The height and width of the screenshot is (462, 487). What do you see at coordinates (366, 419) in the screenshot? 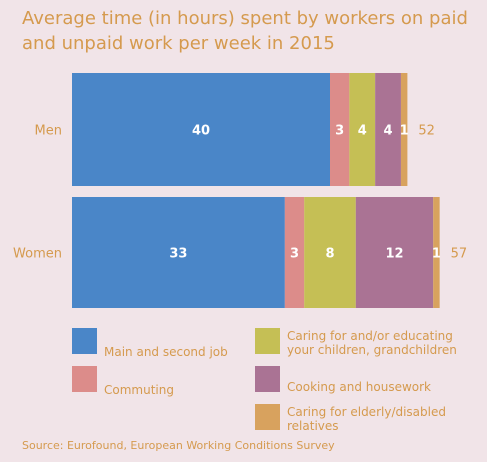
I see `legend-label-4: Caring for elderly/disabled relatives` at bounding box center [366, 419].